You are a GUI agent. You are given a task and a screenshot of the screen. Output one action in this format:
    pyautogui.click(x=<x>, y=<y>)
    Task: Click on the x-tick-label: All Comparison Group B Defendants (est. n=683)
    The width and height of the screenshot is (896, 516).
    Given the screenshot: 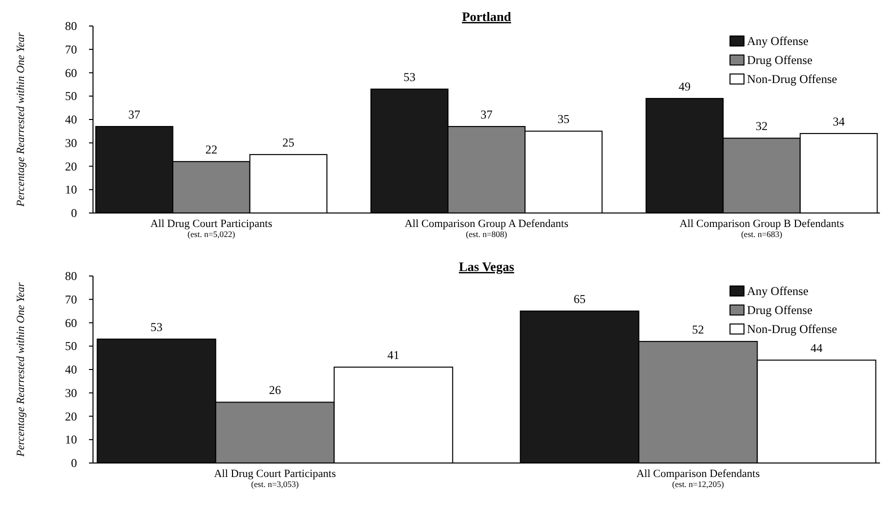 What is the action you would take?
    pyautogui.click(x=761, y=228)
    